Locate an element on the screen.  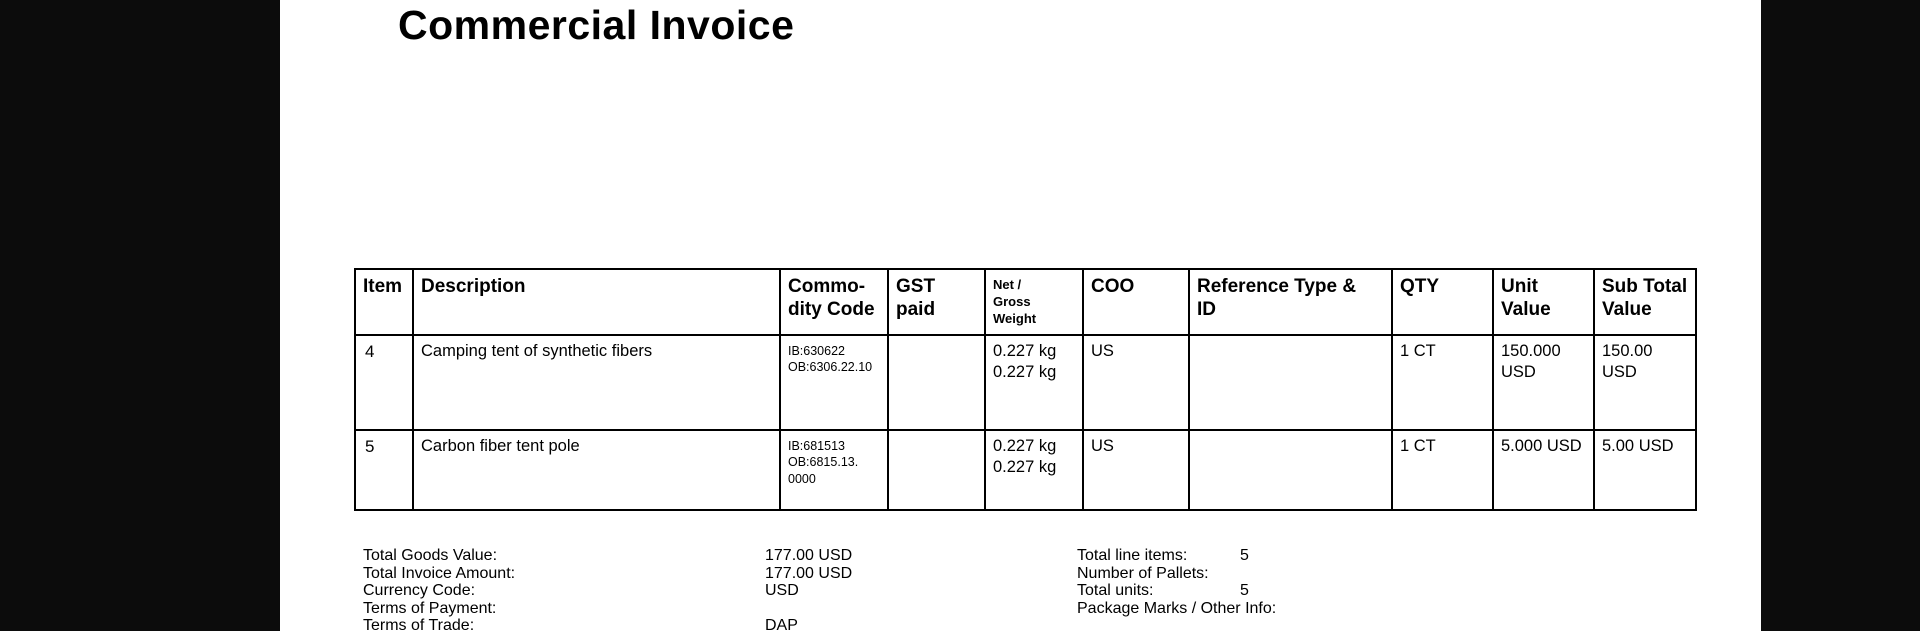
cell-commodity-code: IB:681513 OB:6815.13. 0000 is located at coordinates (834, 470).